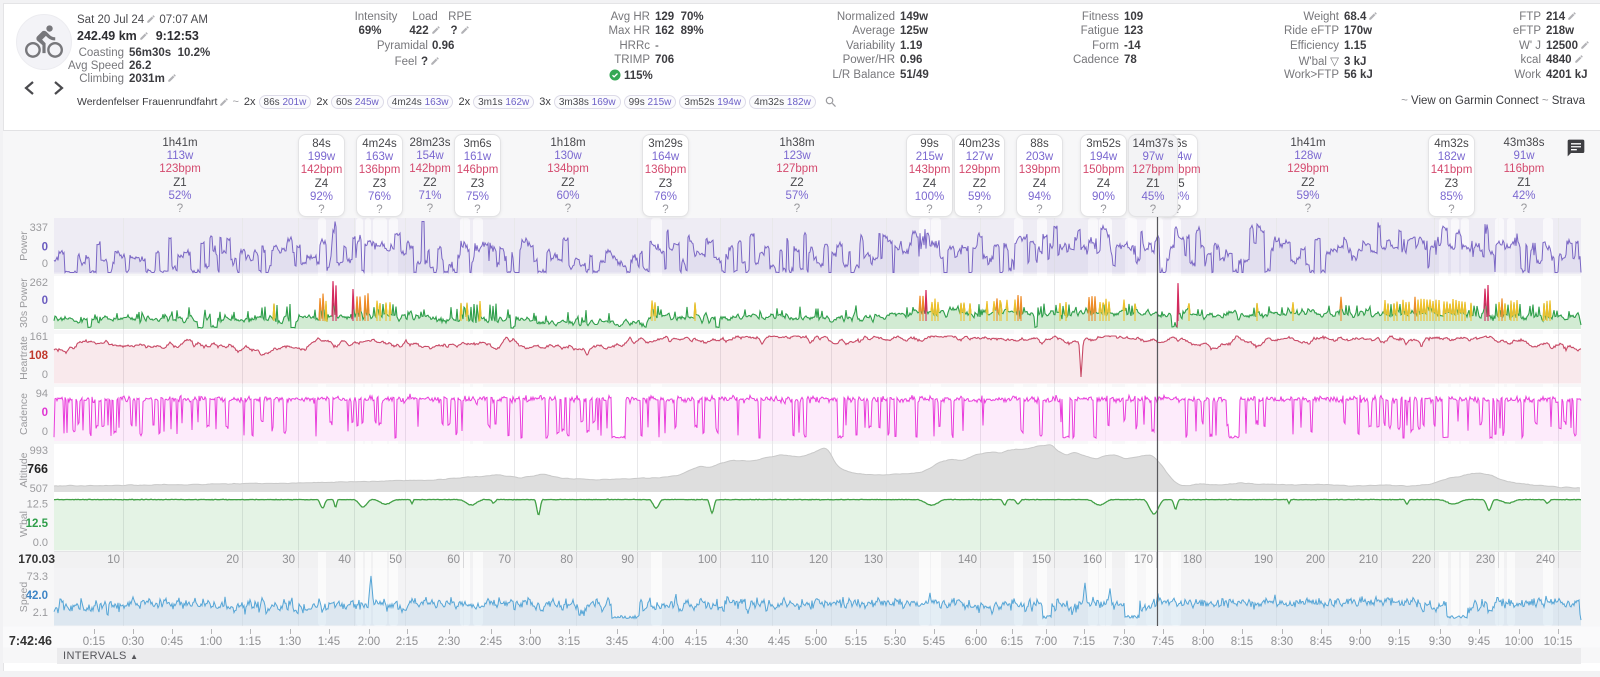  What do you see at coordinates (895, 642) in the screenshot?
I see `svg-text: 5:30` at bounding box center [895, 642].